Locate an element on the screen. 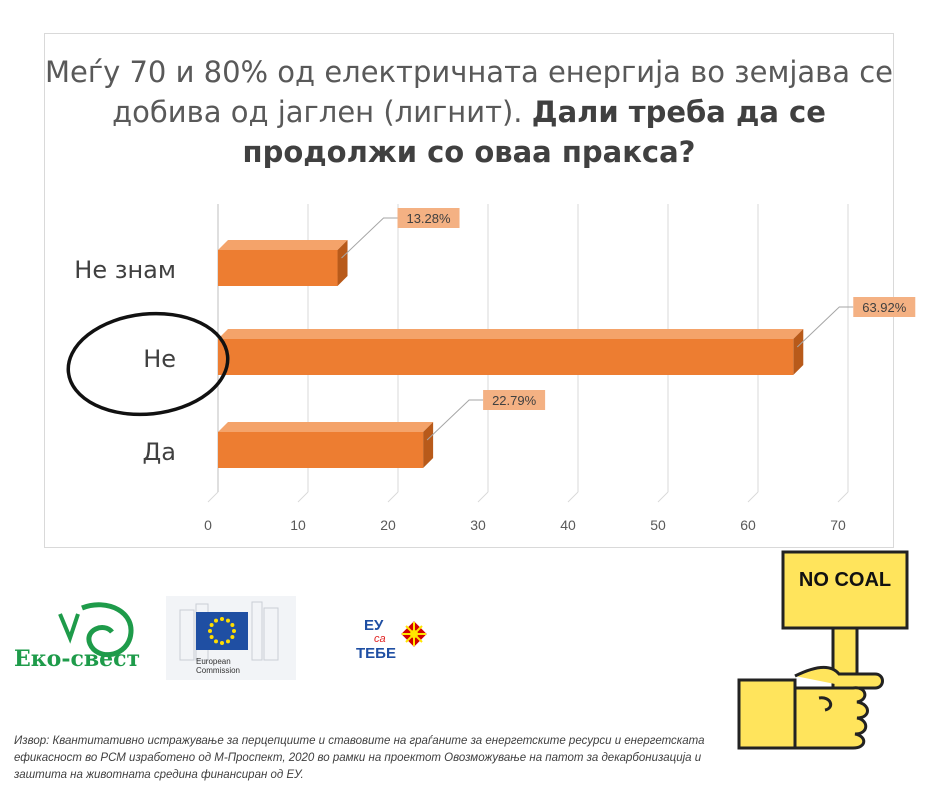 This screenshot has width=940, height=788. european-commission-logo: European Commission is located at coordinates (231, 638).